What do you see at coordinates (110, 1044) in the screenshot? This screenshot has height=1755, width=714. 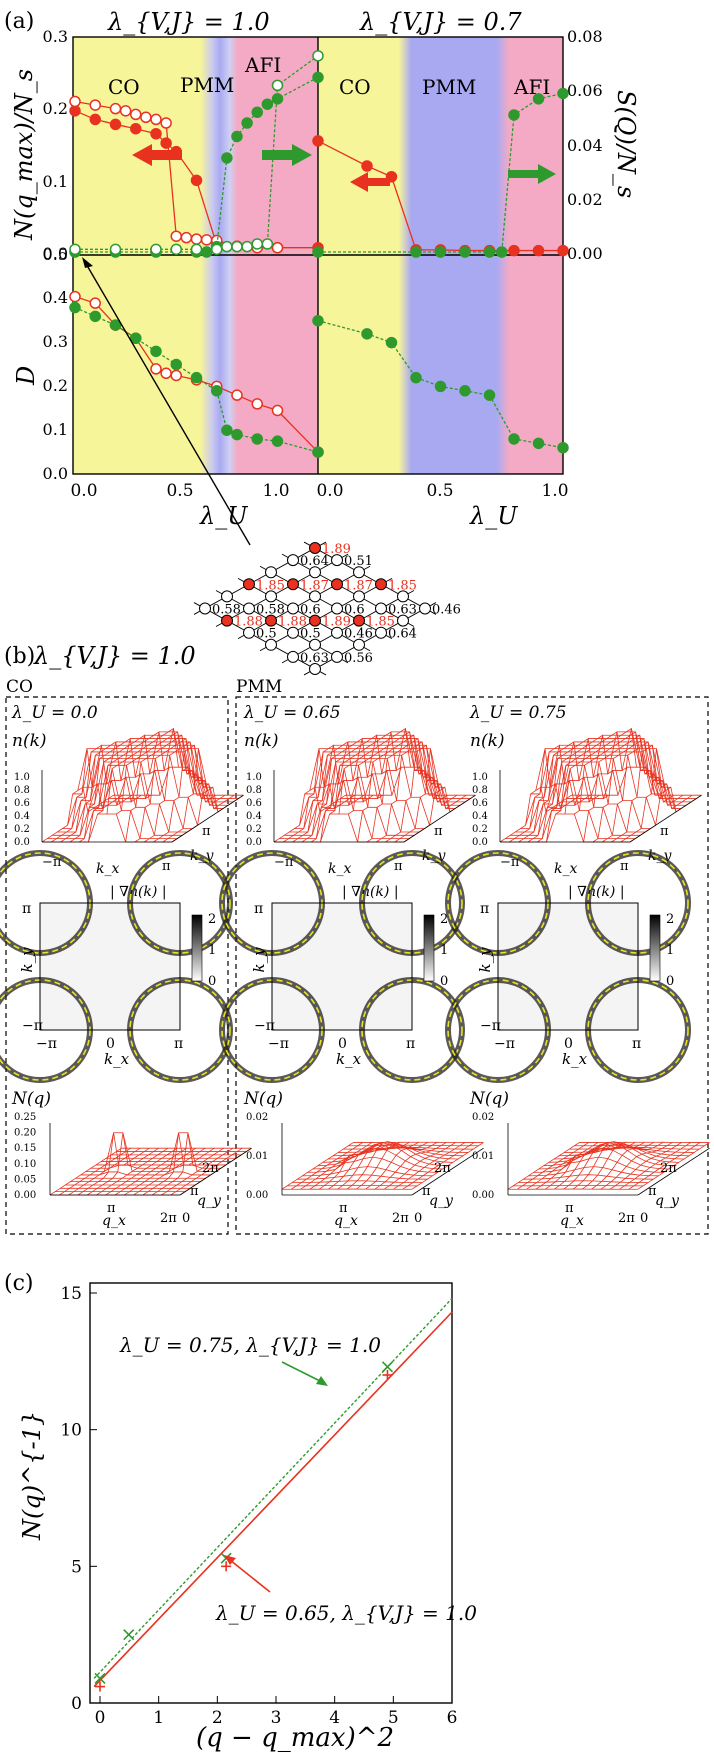 I see `grad-x-tick: 0` at bounding box center [110, 1044].